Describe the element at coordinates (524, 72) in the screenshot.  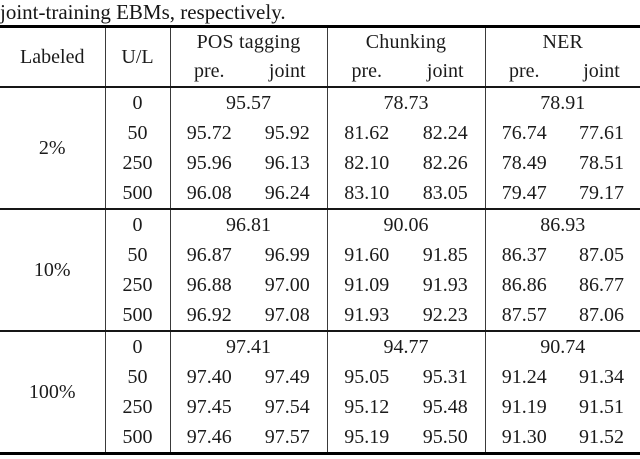
I see `header-ner-pre: pre.` at that location.